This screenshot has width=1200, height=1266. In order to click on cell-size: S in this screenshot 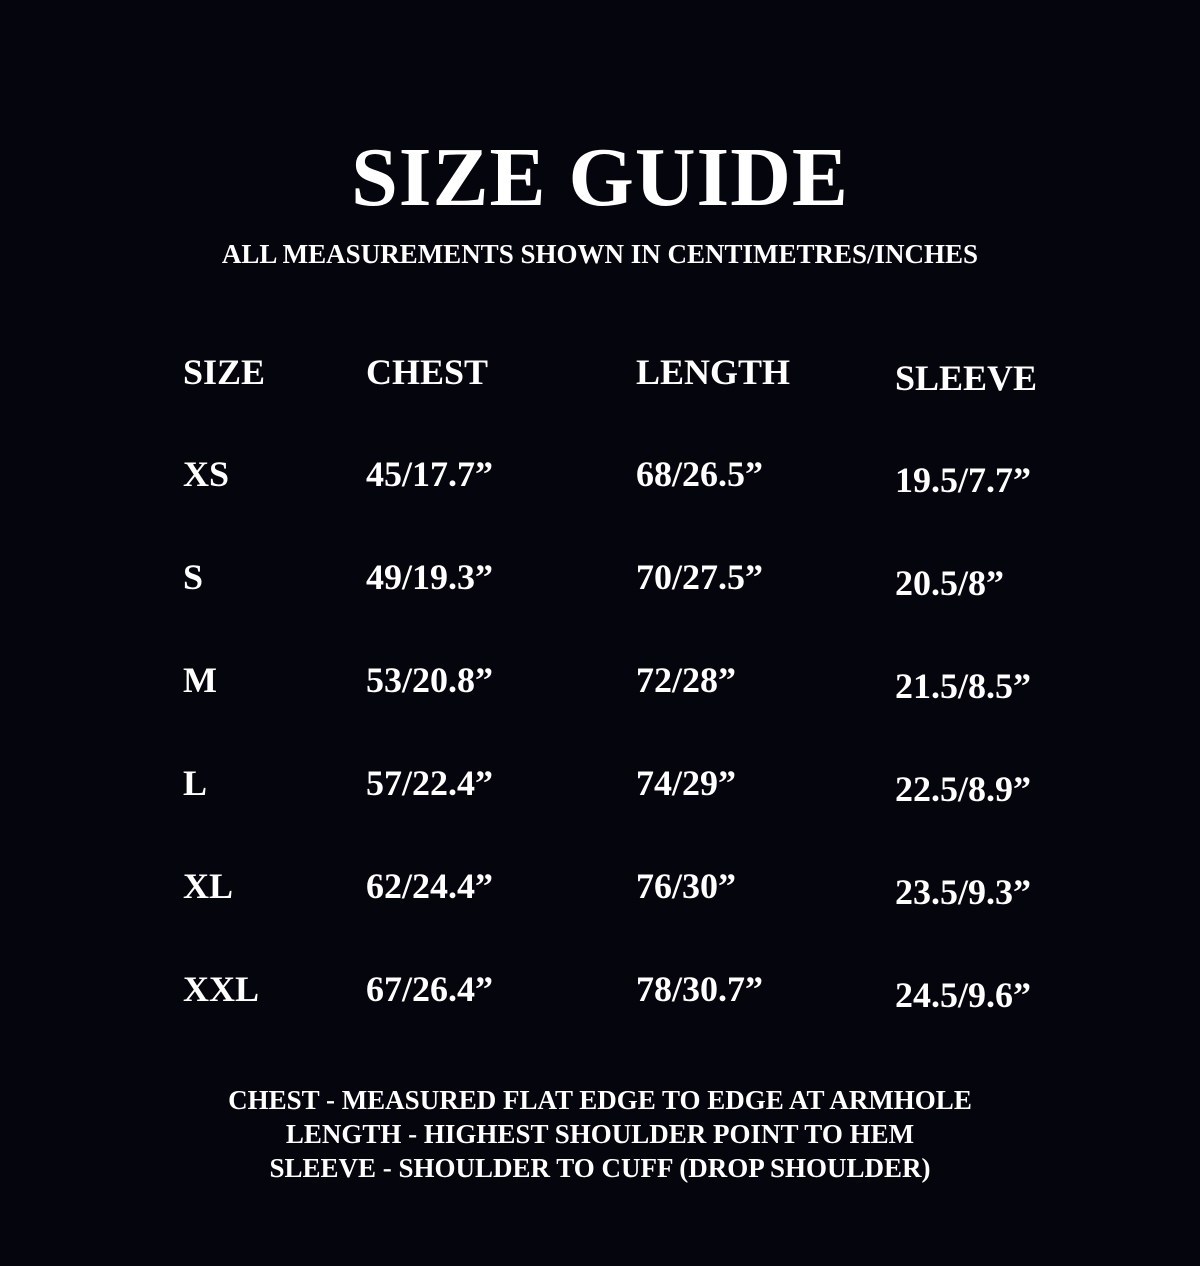, I will do `click(193, 577)`.